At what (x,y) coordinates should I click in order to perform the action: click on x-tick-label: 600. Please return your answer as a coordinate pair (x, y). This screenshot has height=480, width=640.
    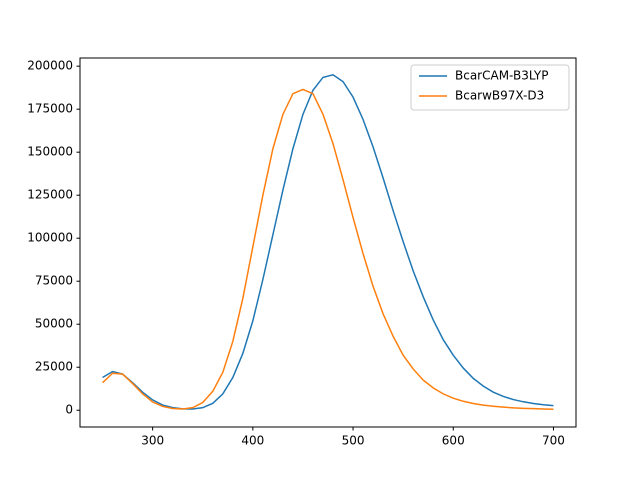
    Looking at the image, I should click on (453, 441).